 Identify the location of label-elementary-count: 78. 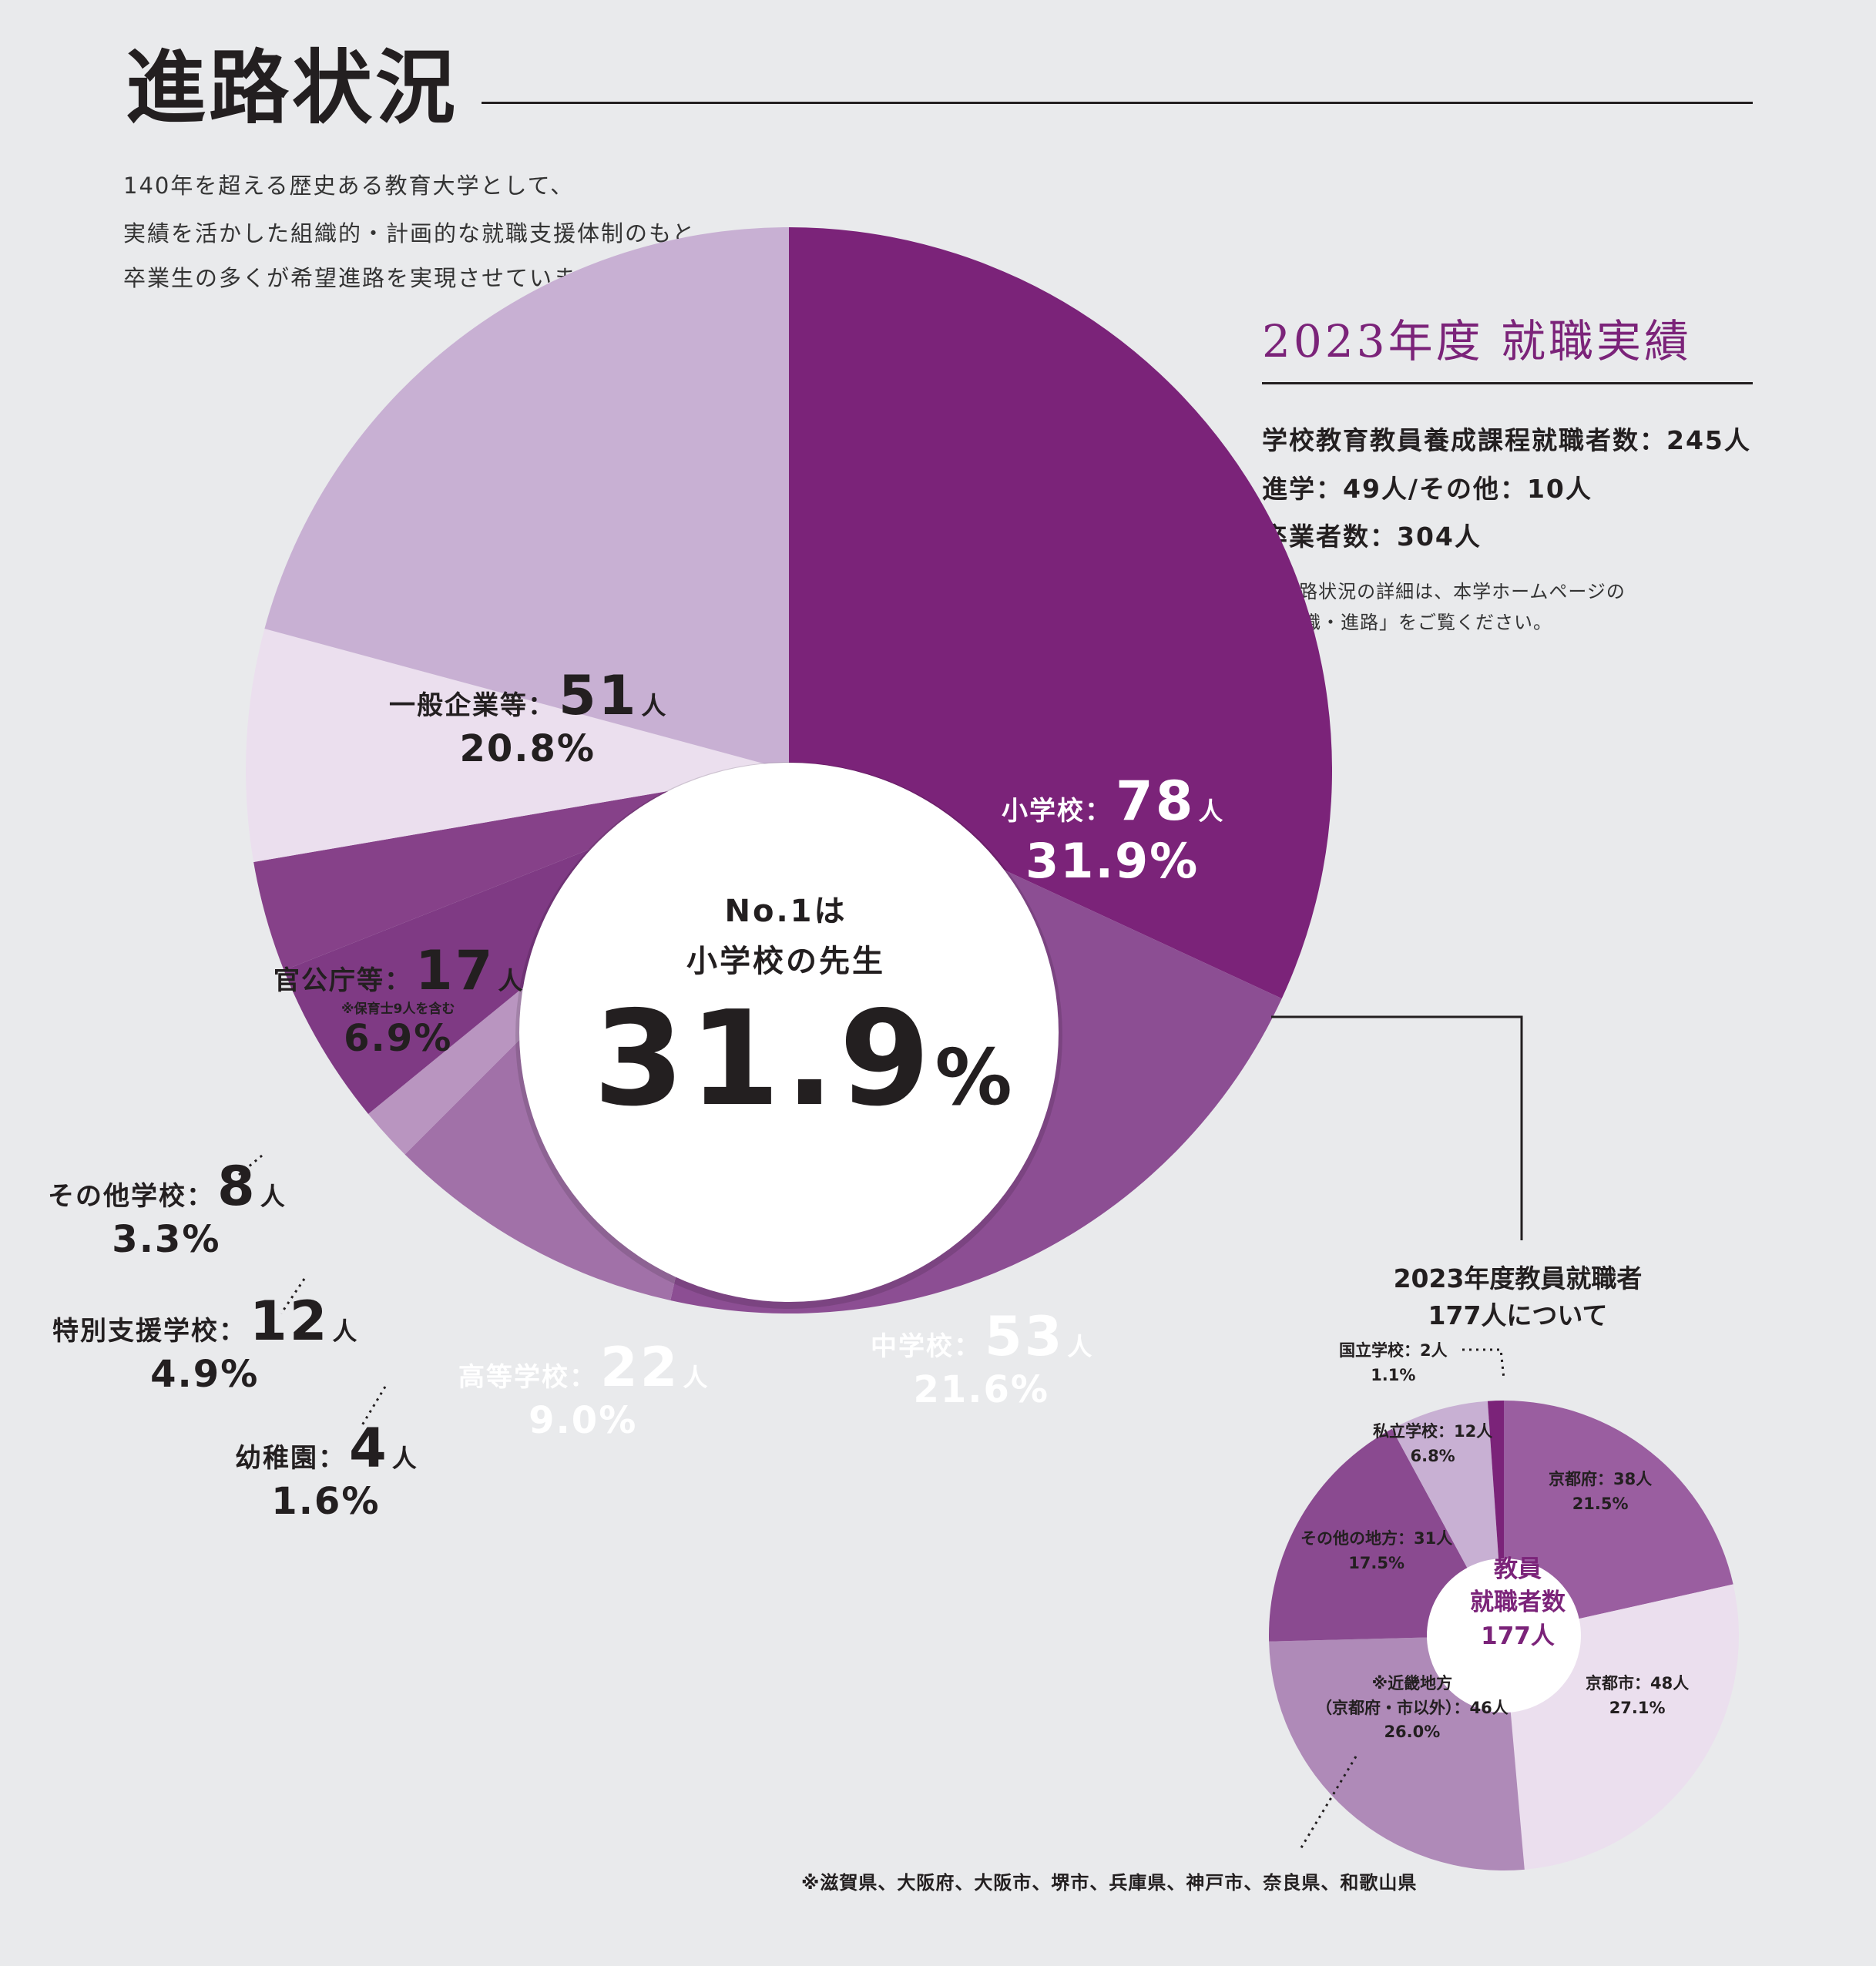
(1156, 802).